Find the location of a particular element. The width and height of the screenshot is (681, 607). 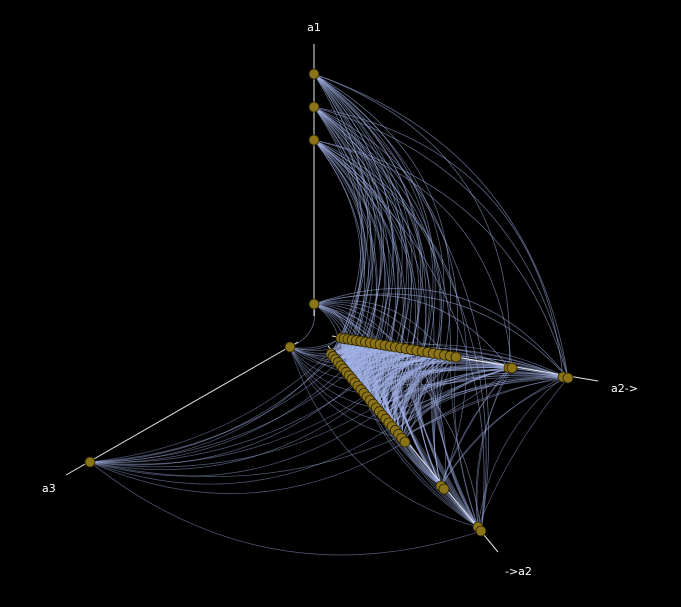

axis-a3 is located at coordinates (182, 408).